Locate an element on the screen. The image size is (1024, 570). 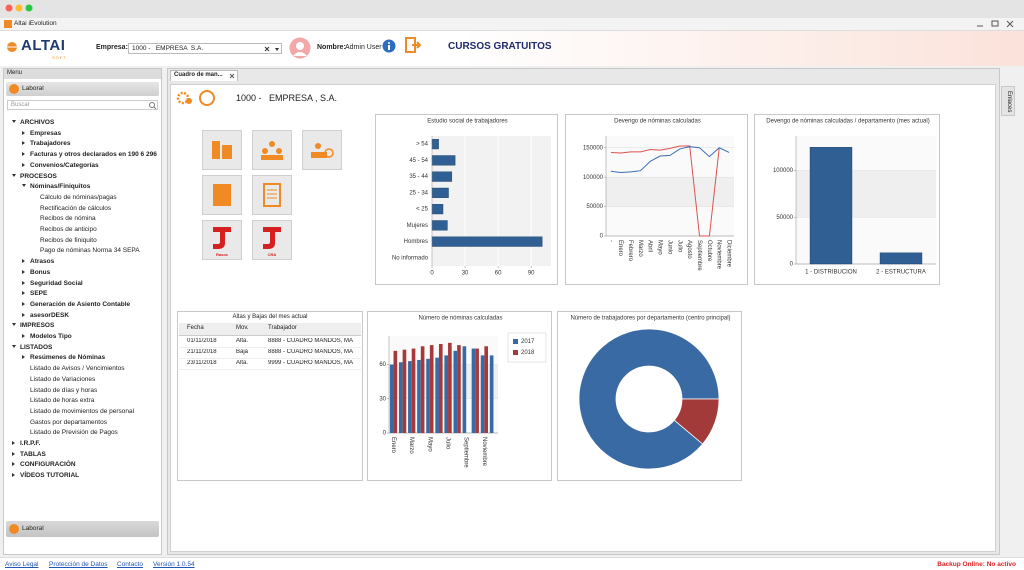
tree-item: IMPRESOS is located at coordinates (82, 325).